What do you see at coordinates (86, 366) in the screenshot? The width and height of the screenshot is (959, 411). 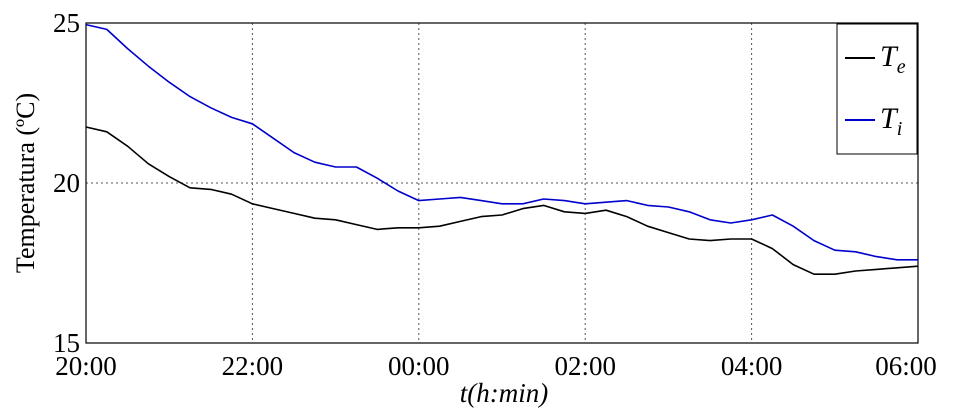 I see `x-tick-label: 20:00` at bounding box center [86, 366].